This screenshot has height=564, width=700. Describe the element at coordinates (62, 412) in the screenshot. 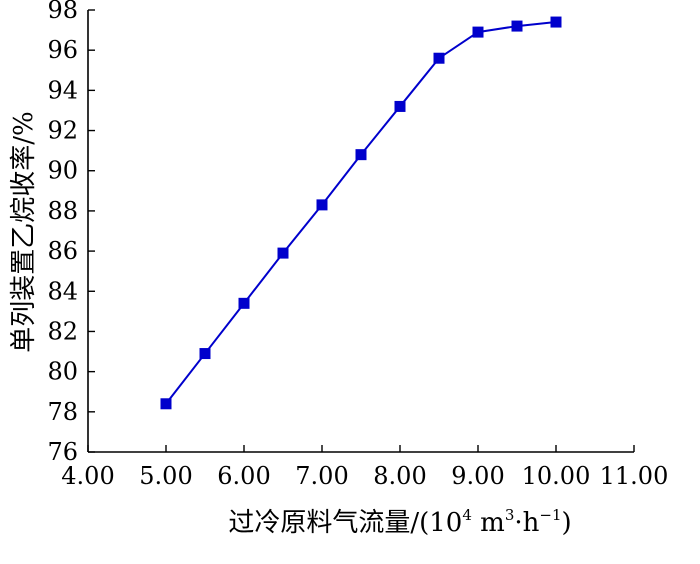

I see `y-tick-label: 78` at that location.